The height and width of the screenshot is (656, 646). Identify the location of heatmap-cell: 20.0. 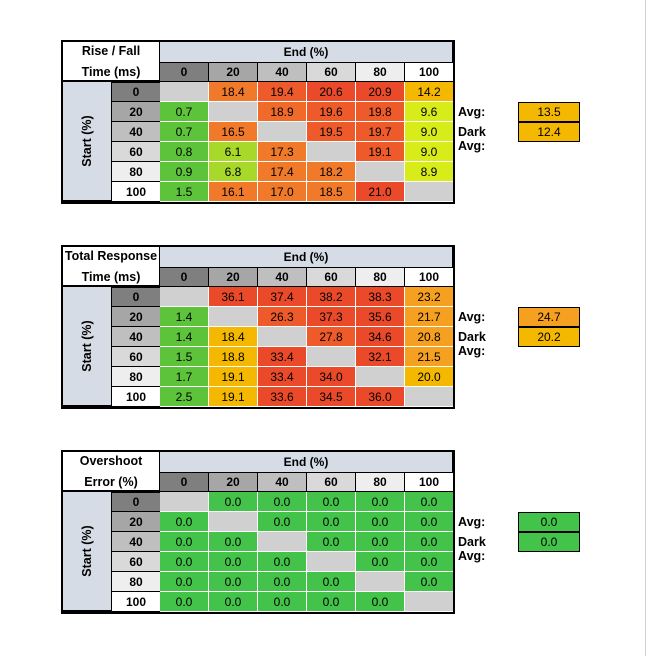
(429, 377).